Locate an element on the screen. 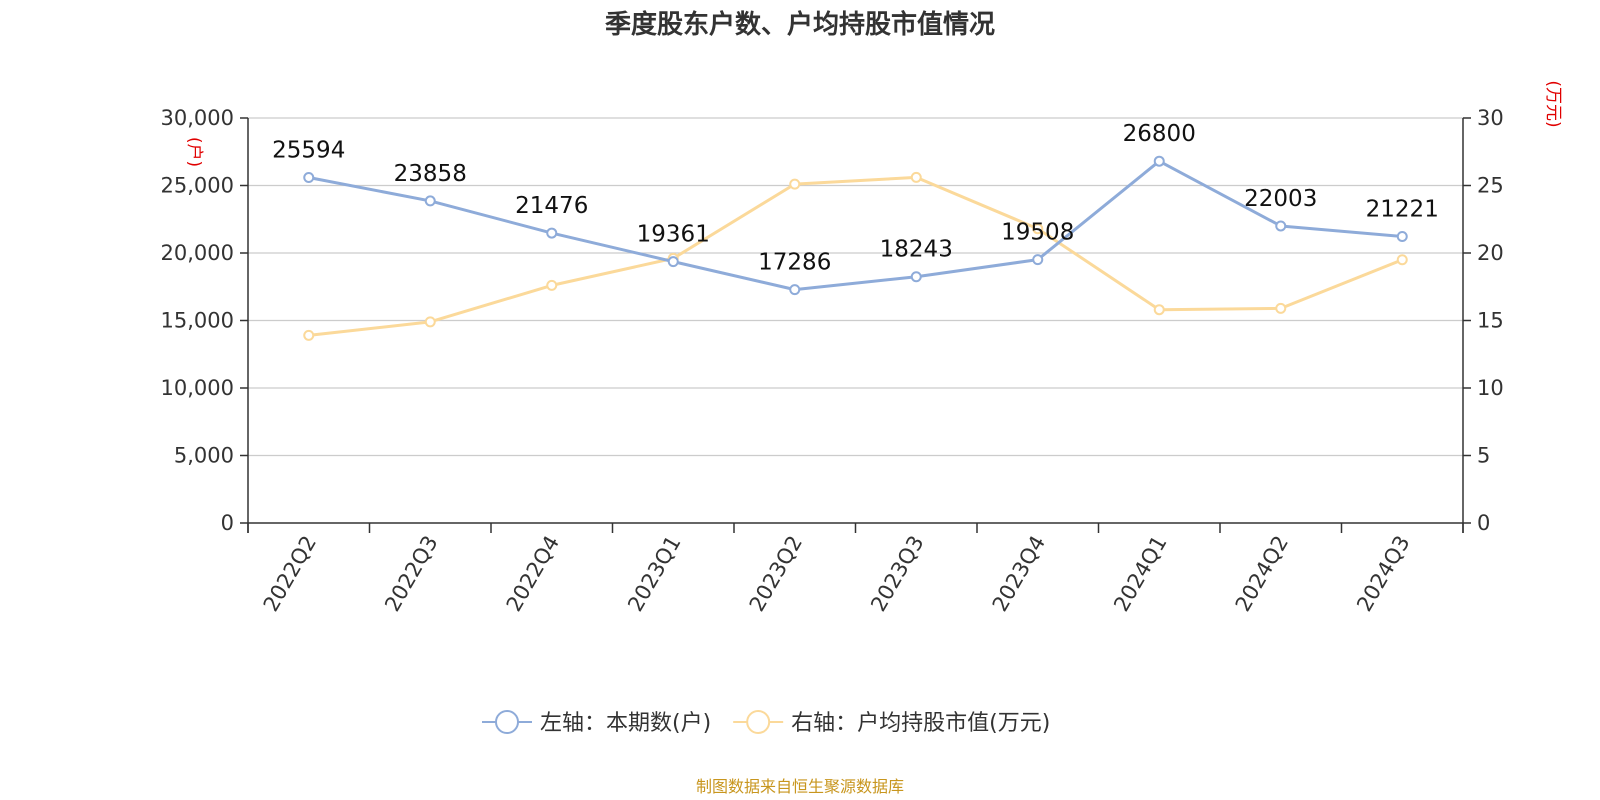 The height and width of the screenshot is (800, 1600). x-axis-tick-label: 2024Q1 is located at coordinates (1140, 574).